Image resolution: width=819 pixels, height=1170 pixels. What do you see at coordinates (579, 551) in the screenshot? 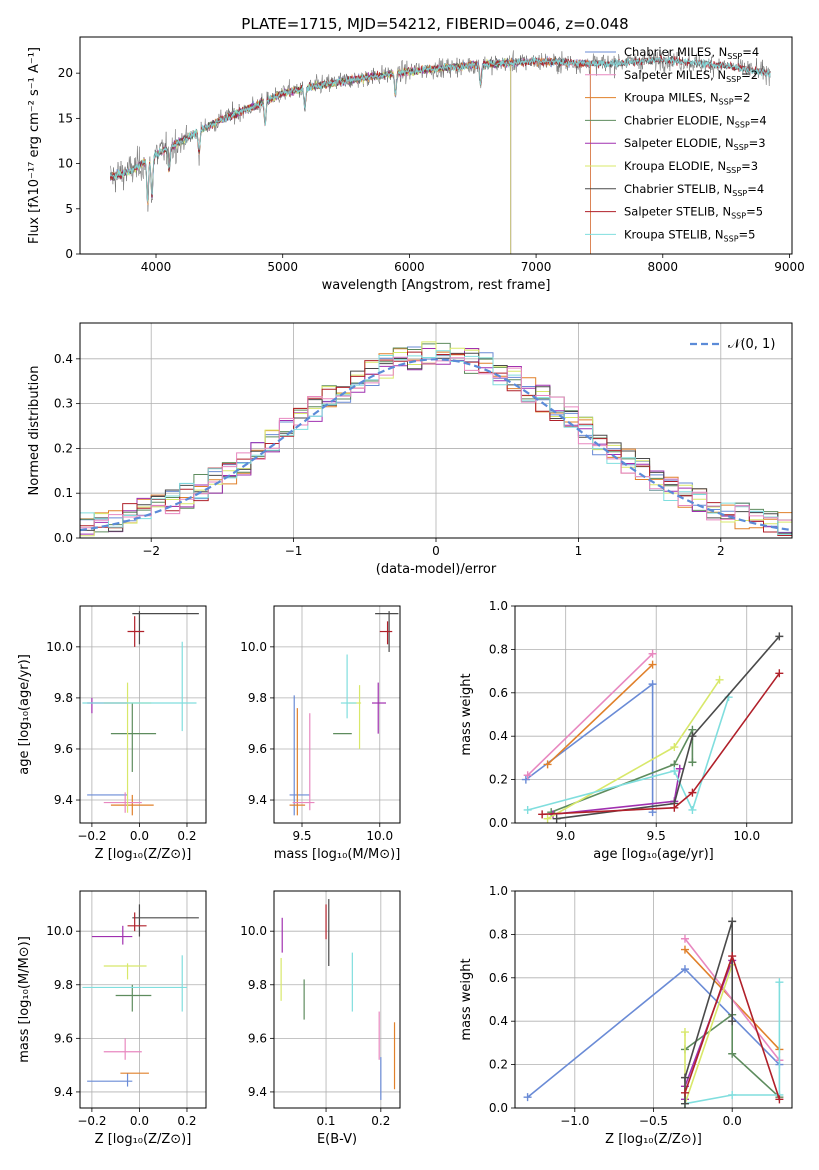
I see `x-tick-label: 1` at bounding box center [579, 551].